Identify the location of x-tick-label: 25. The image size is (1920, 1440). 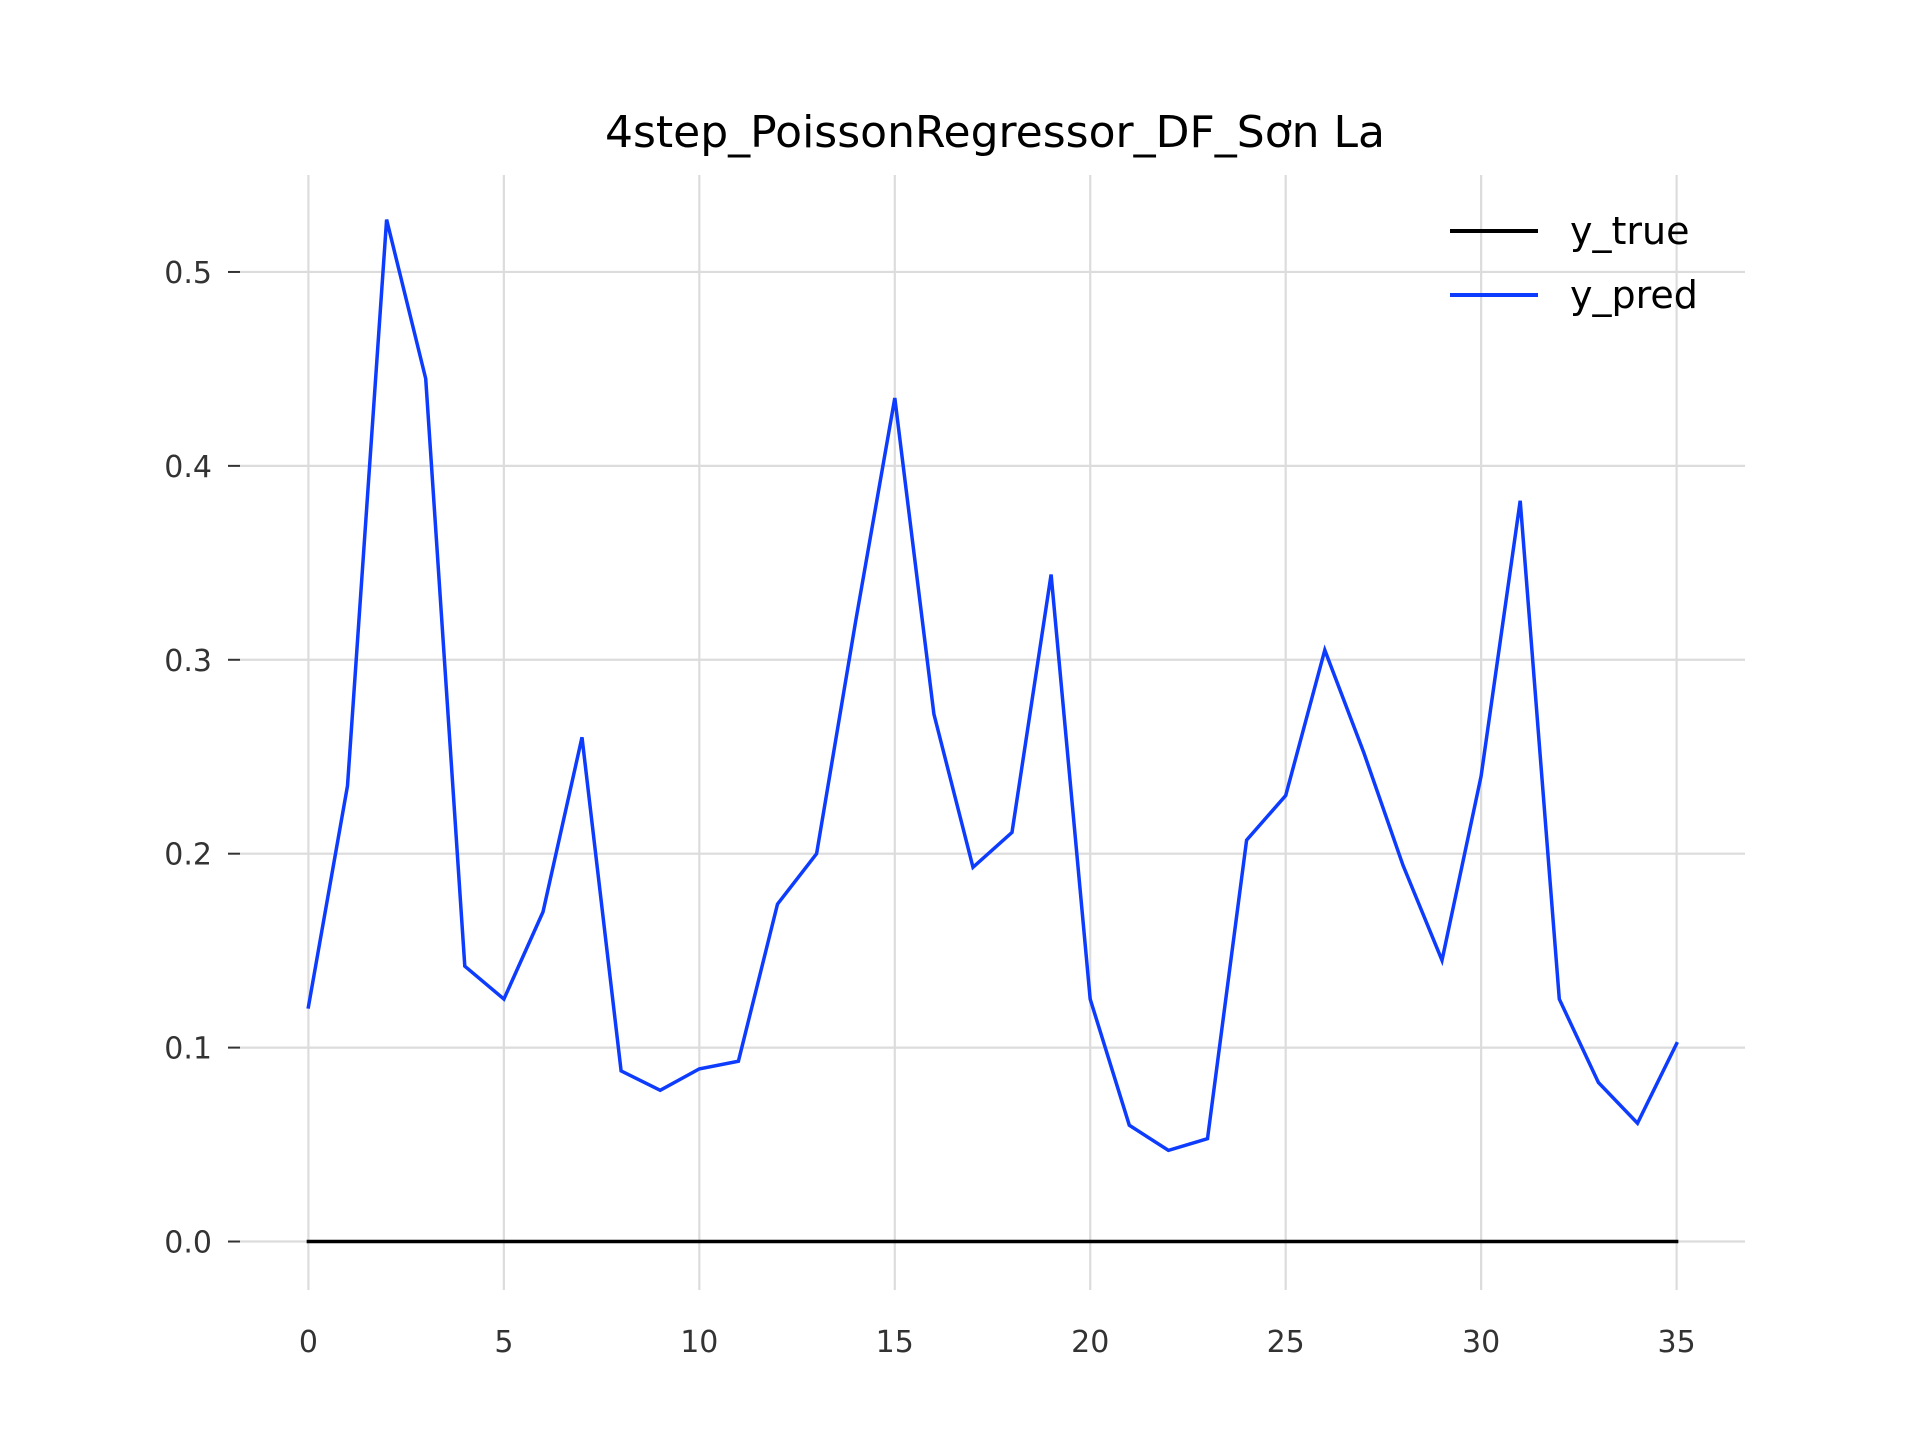
(1286, 1342).